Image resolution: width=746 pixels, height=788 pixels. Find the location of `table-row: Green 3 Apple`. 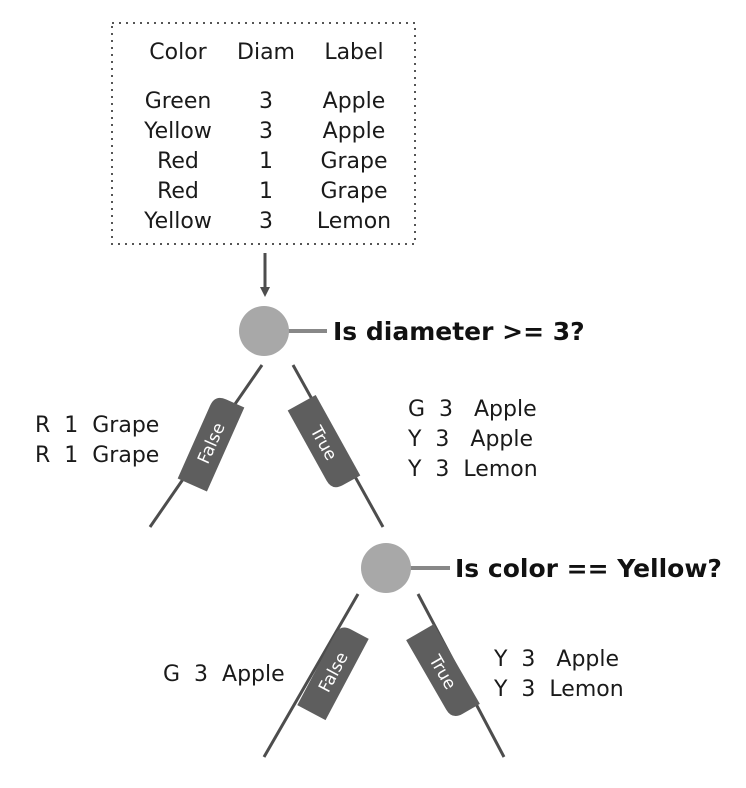

table-row: Green 3 Apple is located at coordinates (265, 101).